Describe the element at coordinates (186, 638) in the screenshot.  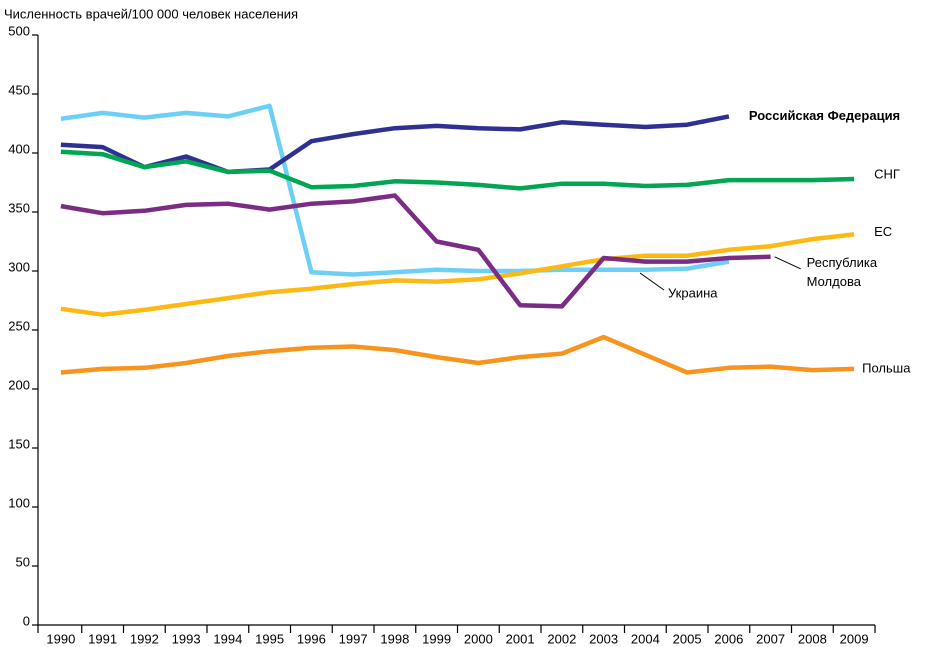
I see `x-tick-label: 1993` at that location.